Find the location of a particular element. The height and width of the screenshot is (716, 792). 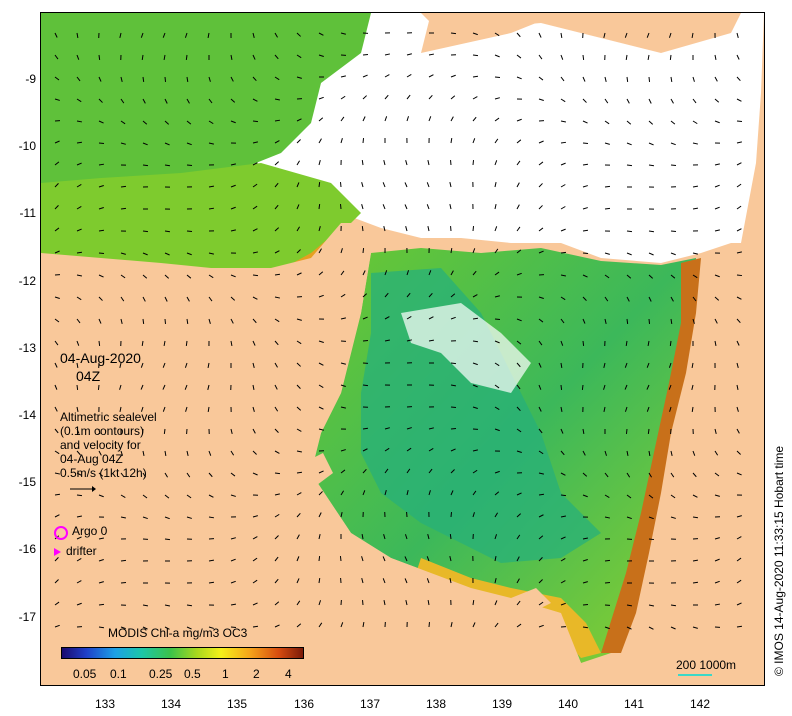

cloud-patch is located at coordinates (466, 348).